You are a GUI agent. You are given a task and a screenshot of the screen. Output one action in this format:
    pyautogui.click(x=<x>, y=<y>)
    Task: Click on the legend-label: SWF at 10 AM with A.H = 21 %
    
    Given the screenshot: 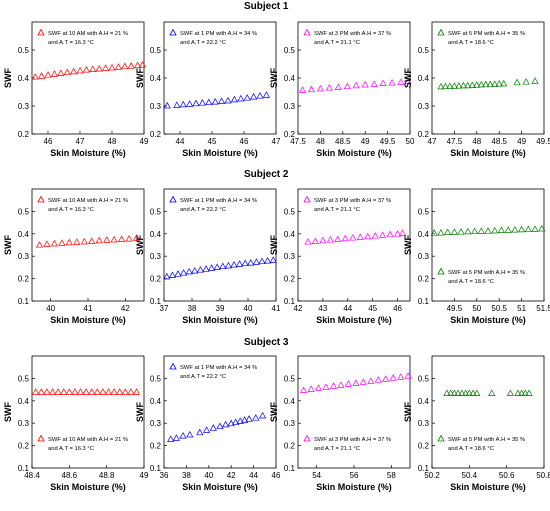 What is the action you would take?
    pyautogui.click(x=88, y=201)
    